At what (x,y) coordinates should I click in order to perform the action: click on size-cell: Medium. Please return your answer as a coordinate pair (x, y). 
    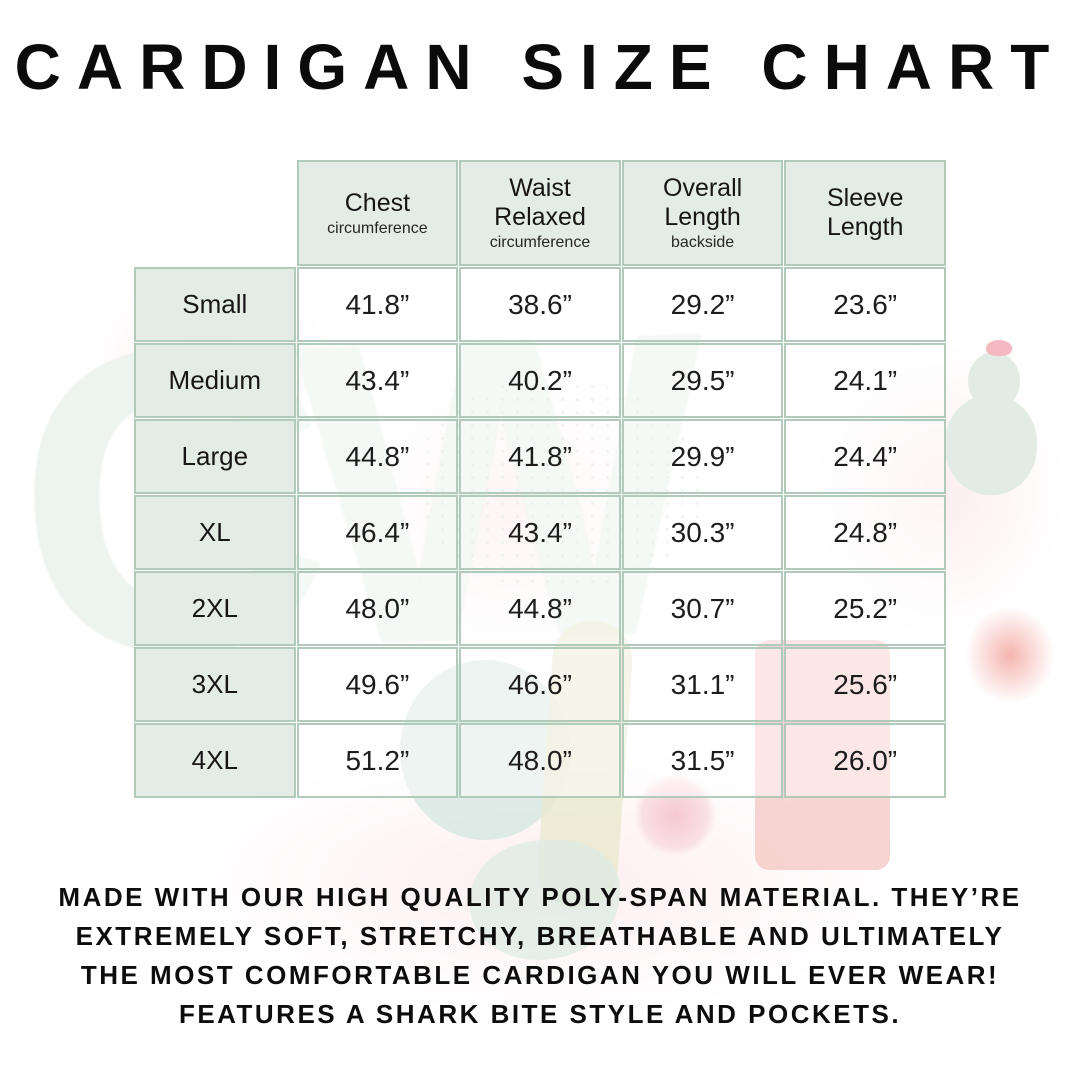
    Looking at the image, I should click on (215, 380).